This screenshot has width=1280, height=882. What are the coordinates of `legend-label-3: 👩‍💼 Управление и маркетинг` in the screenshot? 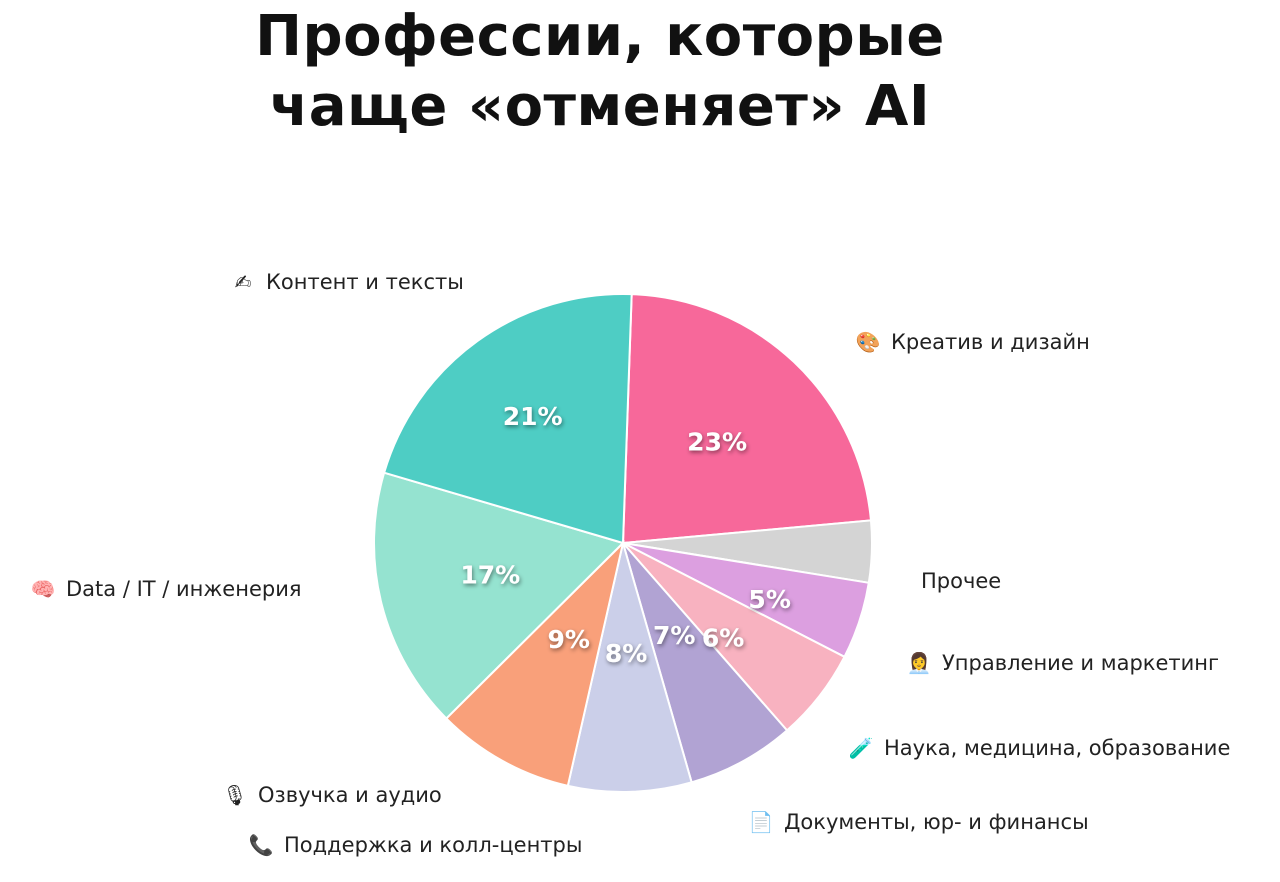 It's located at (1062, 663).